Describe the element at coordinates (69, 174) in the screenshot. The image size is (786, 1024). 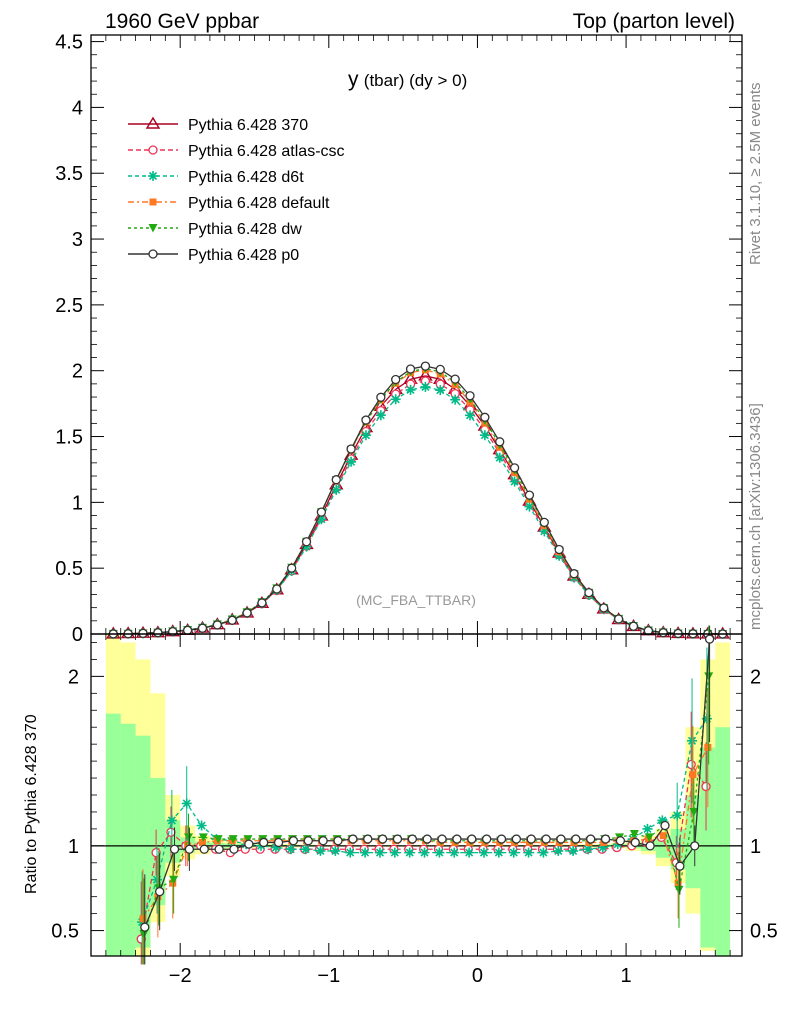
I see `y-tick-label-main: 3.5` at that location.